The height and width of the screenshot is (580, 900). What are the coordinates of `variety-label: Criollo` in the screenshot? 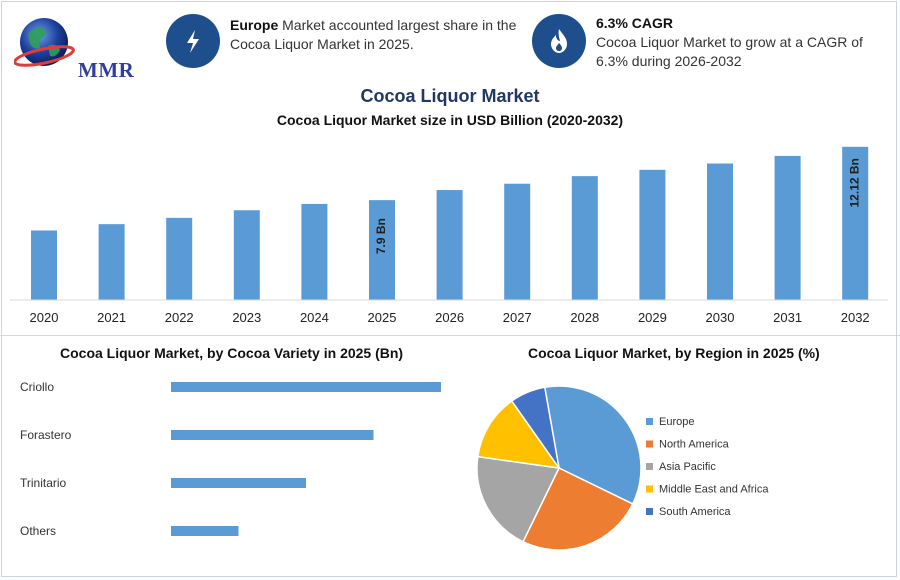 It's located at (37, 387).